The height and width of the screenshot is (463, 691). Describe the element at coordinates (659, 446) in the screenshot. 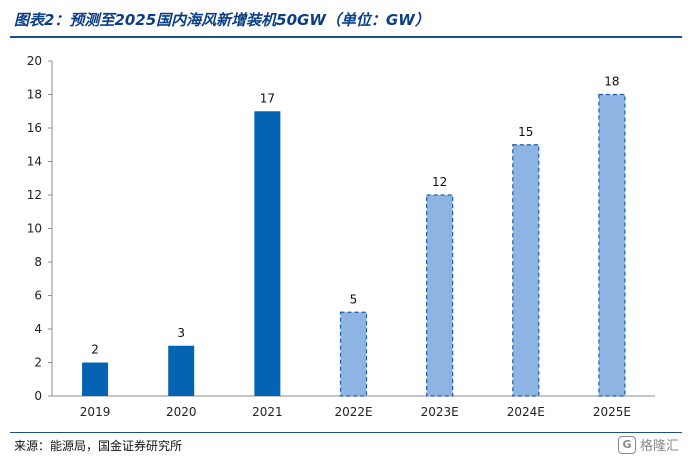

I see `watermark-text: 格隆汇` at that location.